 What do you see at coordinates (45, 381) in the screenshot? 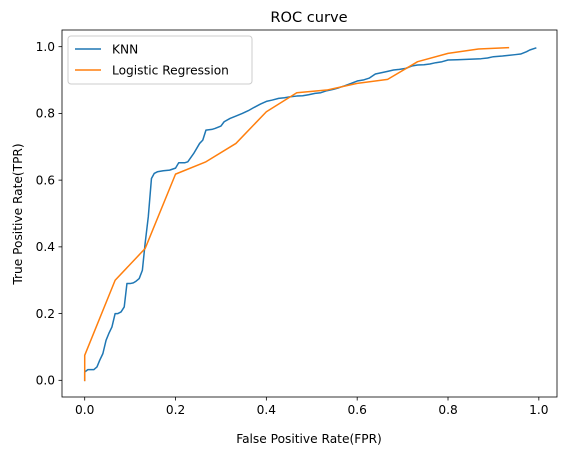
I see `y-tick-label: 0.0` at bounding box center [45, 381].